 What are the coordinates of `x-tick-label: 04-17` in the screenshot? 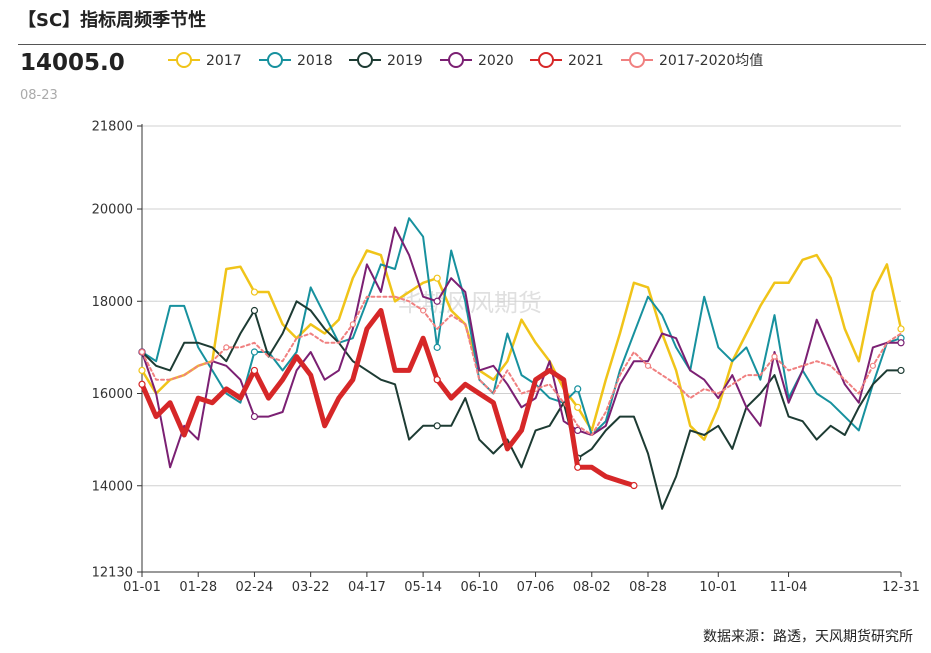 It's located at (367, 587).